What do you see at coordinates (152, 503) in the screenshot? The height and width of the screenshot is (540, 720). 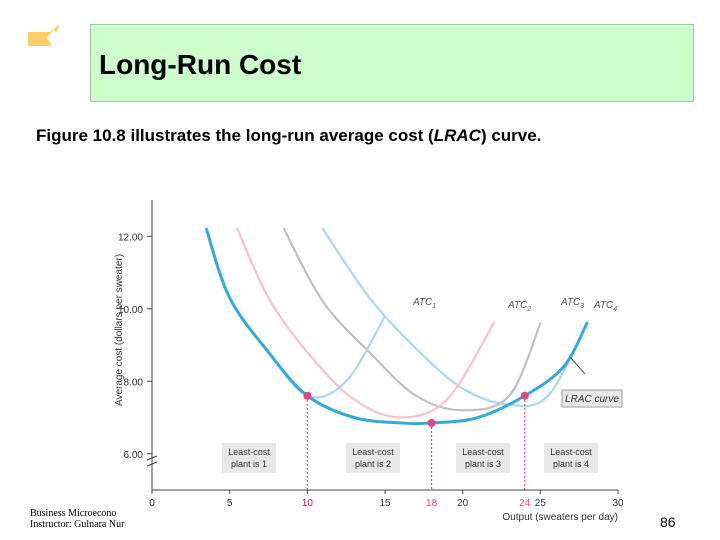 I see `x-tick-label-0: 0` at bounding box center [152, 503].